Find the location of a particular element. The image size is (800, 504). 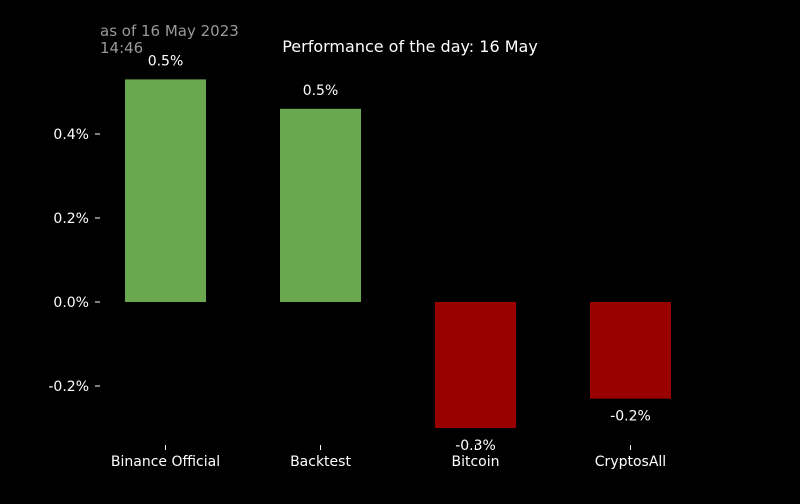

y-tick-label: -0.2% is located at coordinates (68, 387).